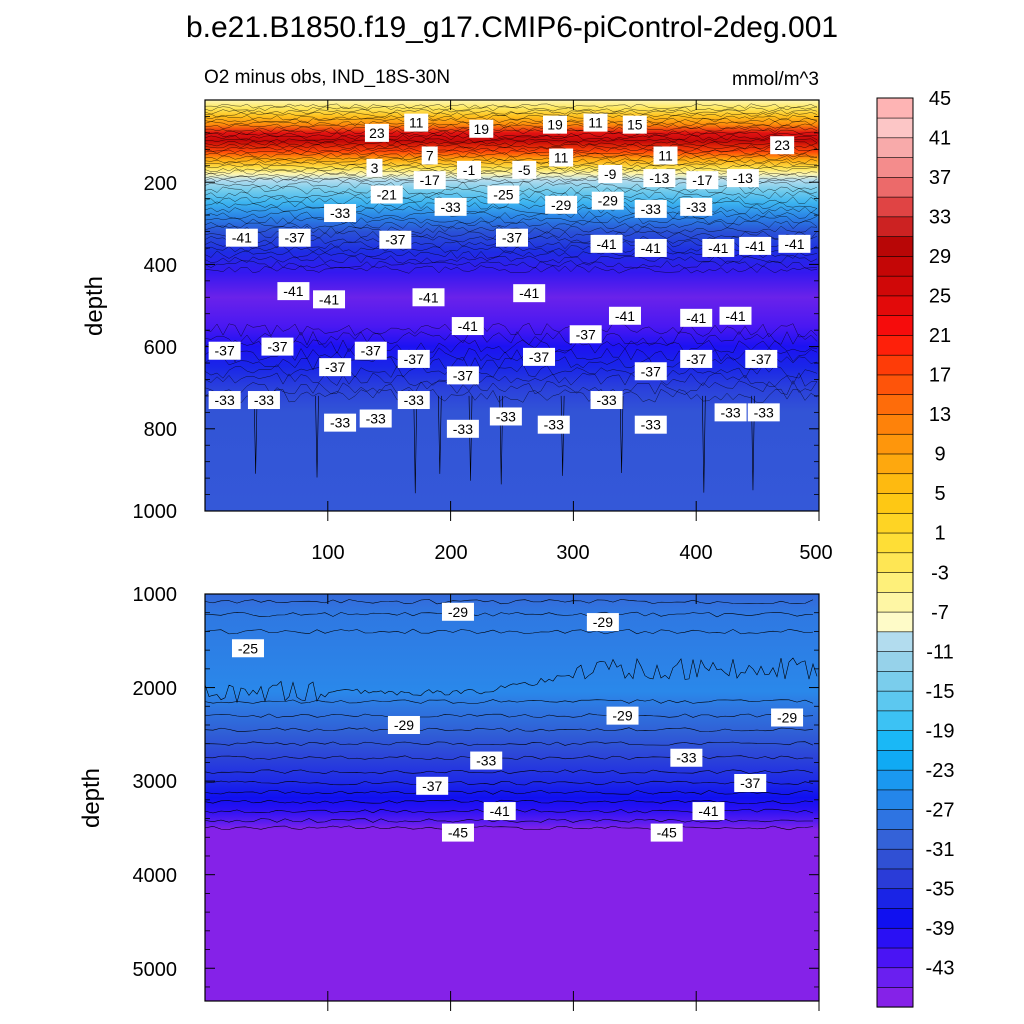 This screenshot has height=1024, width=1024. What do you see at coordinates (940, 929) in the screenshot?
I see `colorbar-label: -39` at bounding box center [940, 929].